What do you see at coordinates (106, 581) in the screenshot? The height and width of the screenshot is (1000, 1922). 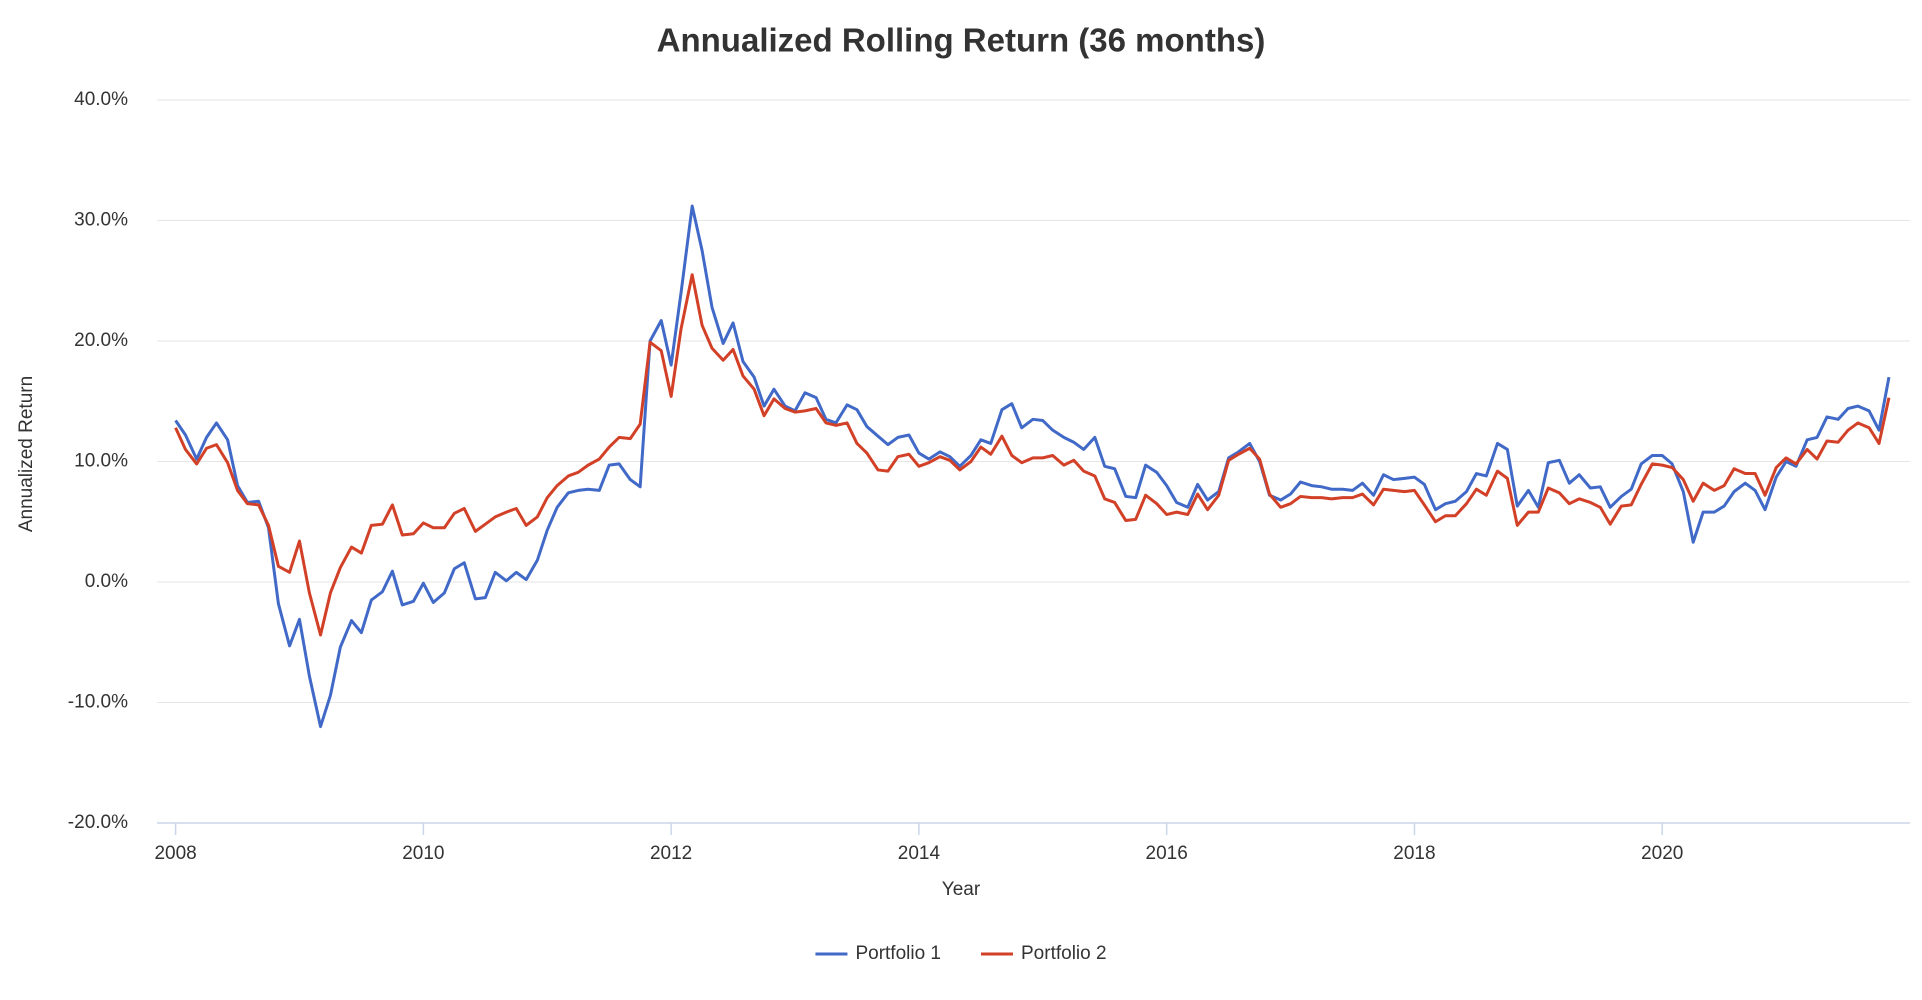 I see `y-tick-label: 0.0%` at bounding box center [106, 581].